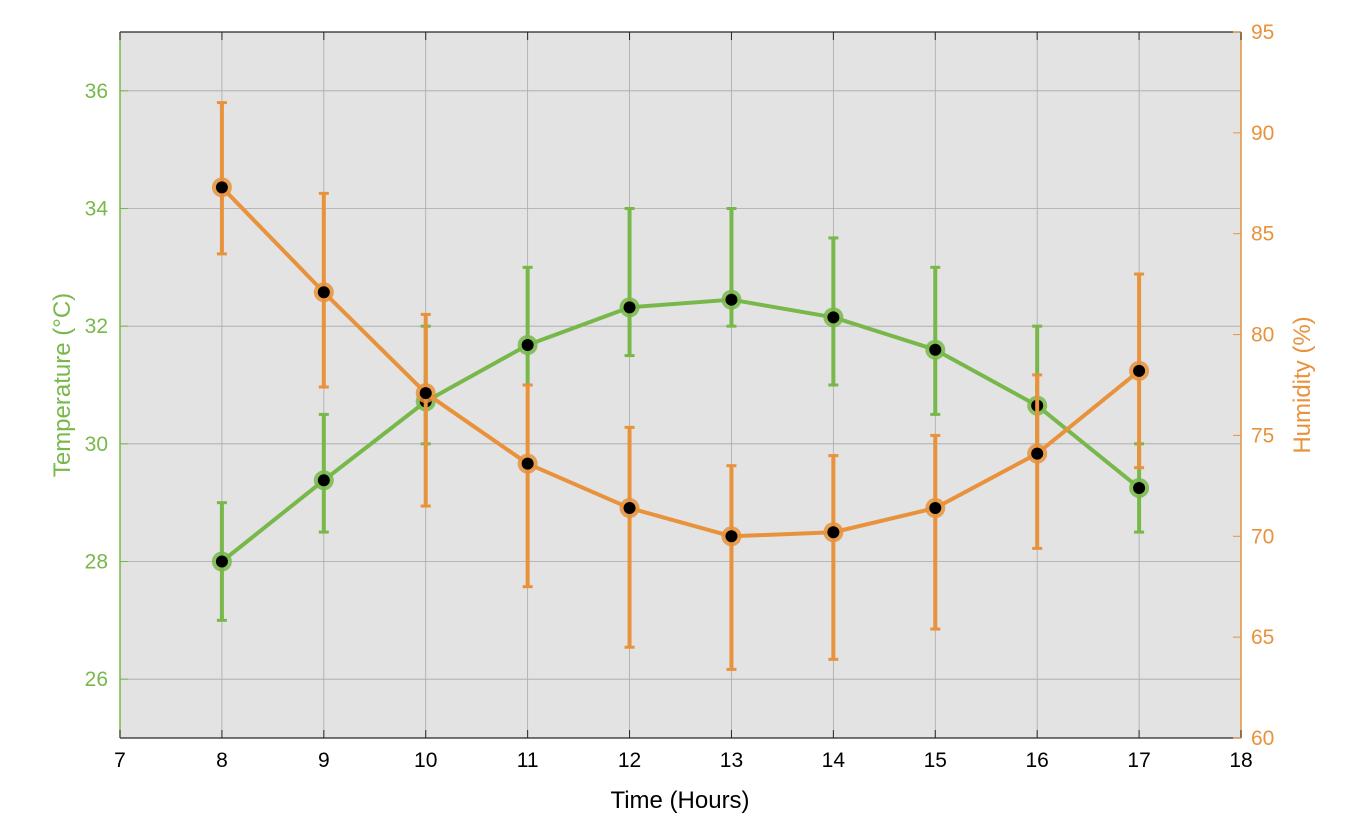 This screenshot has width=1357, height=822. Describe the element at coordinates (935, 760) in the screenshot. I see `x-tick-label: 15` at that location.